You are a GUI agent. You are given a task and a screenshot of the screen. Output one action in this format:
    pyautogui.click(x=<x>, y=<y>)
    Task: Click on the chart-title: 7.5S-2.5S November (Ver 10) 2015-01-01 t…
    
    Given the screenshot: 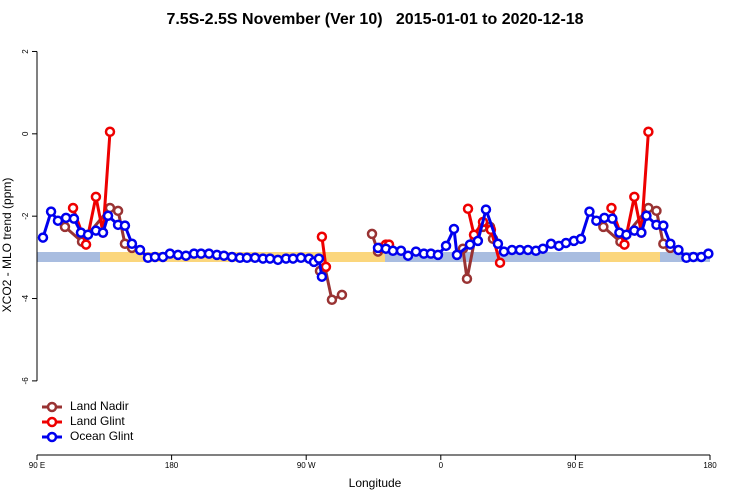 What is the action you would take?
    pyautogui.click(x=374, y=19)
    